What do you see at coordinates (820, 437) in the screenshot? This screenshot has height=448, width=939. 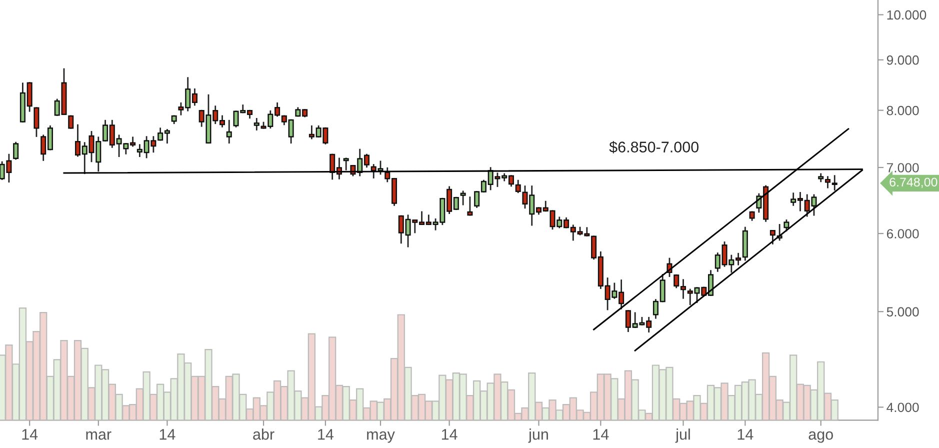 I see `x-tick-label: ago` at bounding box center [820, 437].